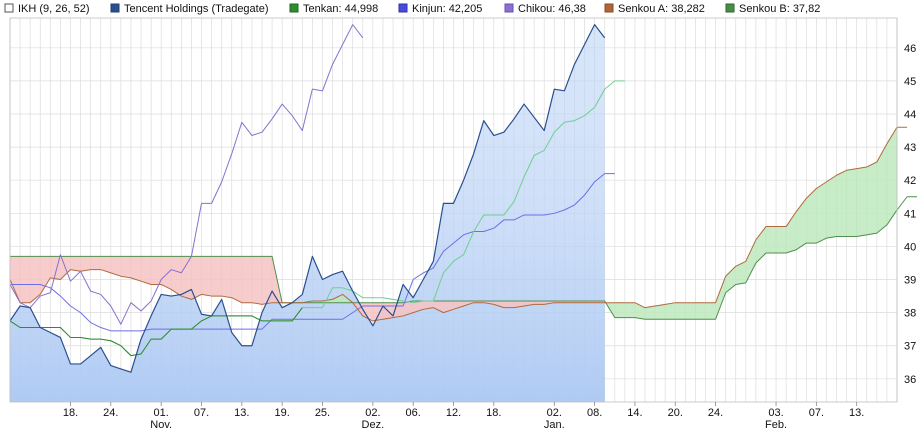 This screenshot has width=917, height=430. What do you see at coordinates (552, 9) in the screenshot?
I see `legend-entry: Chikou: 46,38` at bounding box center [552, 9].